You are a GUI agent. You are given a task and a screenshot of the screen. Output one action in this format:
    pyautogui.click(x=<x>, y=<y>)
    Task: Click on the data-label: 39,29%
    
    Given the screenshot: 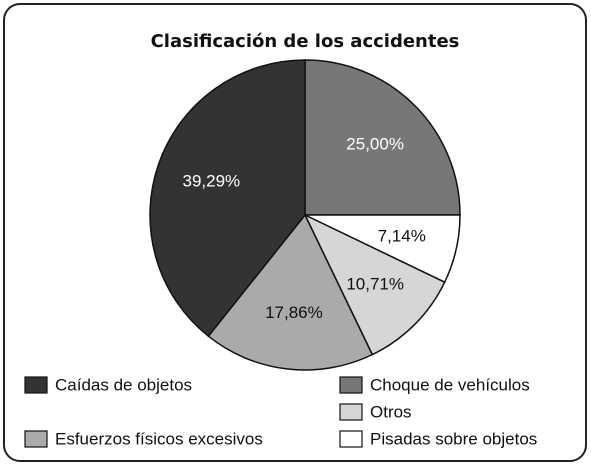 What is the action you would take?
    pyautogui.click(x=212, y=181)
    